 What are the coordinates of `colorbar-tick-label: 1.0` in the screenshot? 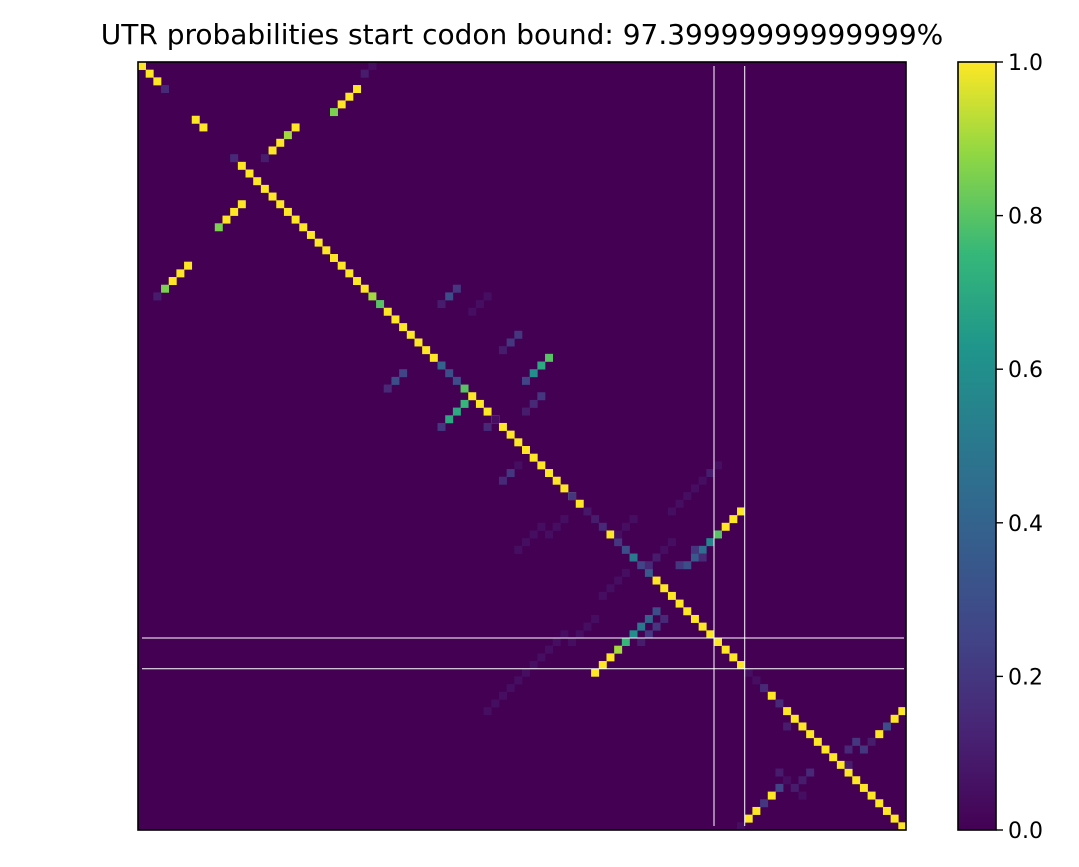 It's located at (1025, 63).